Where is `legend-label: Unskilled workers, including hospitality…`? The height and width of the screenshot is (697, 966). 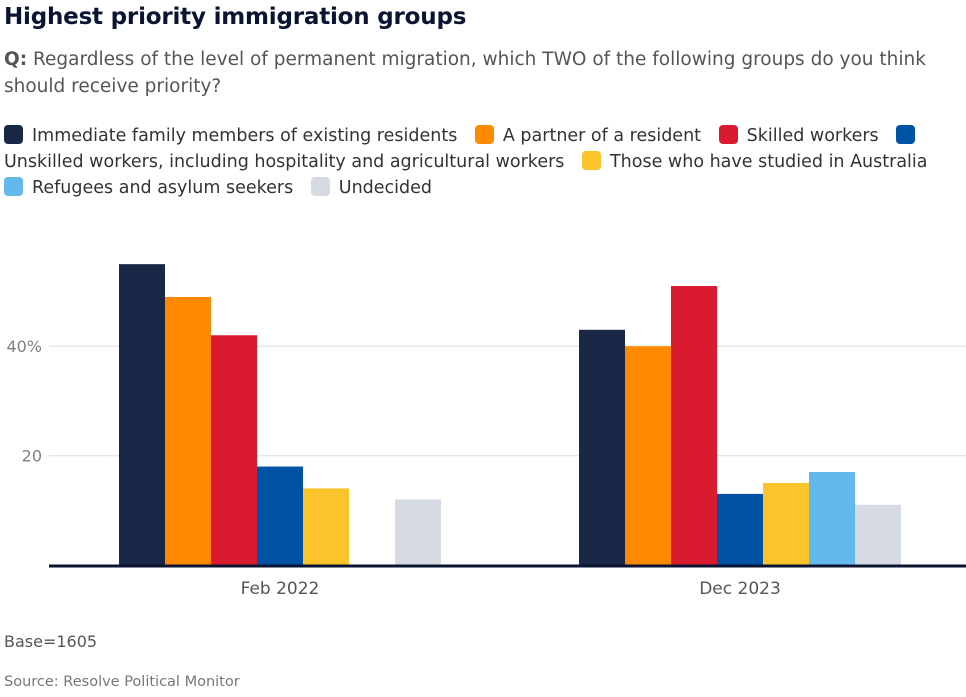
legend-label: Unskilled workers, including hospitality… is located at coordinates (284, 162).